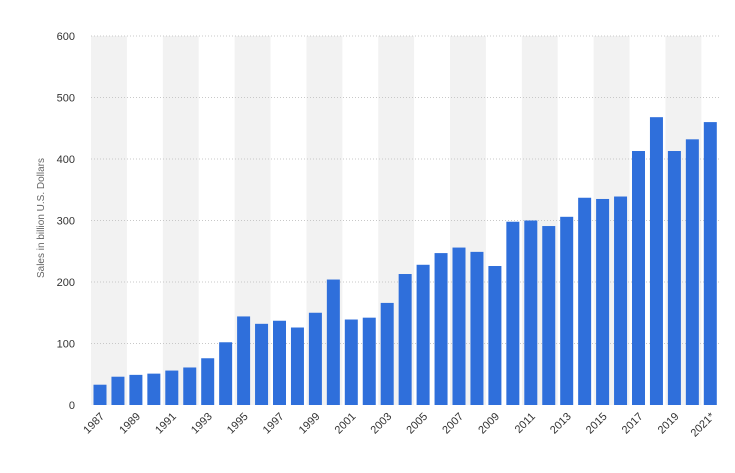  What do you see at coordinates (477, 328) in the screenshot?
I see `bar-2008` at bounding box center [477, 328].